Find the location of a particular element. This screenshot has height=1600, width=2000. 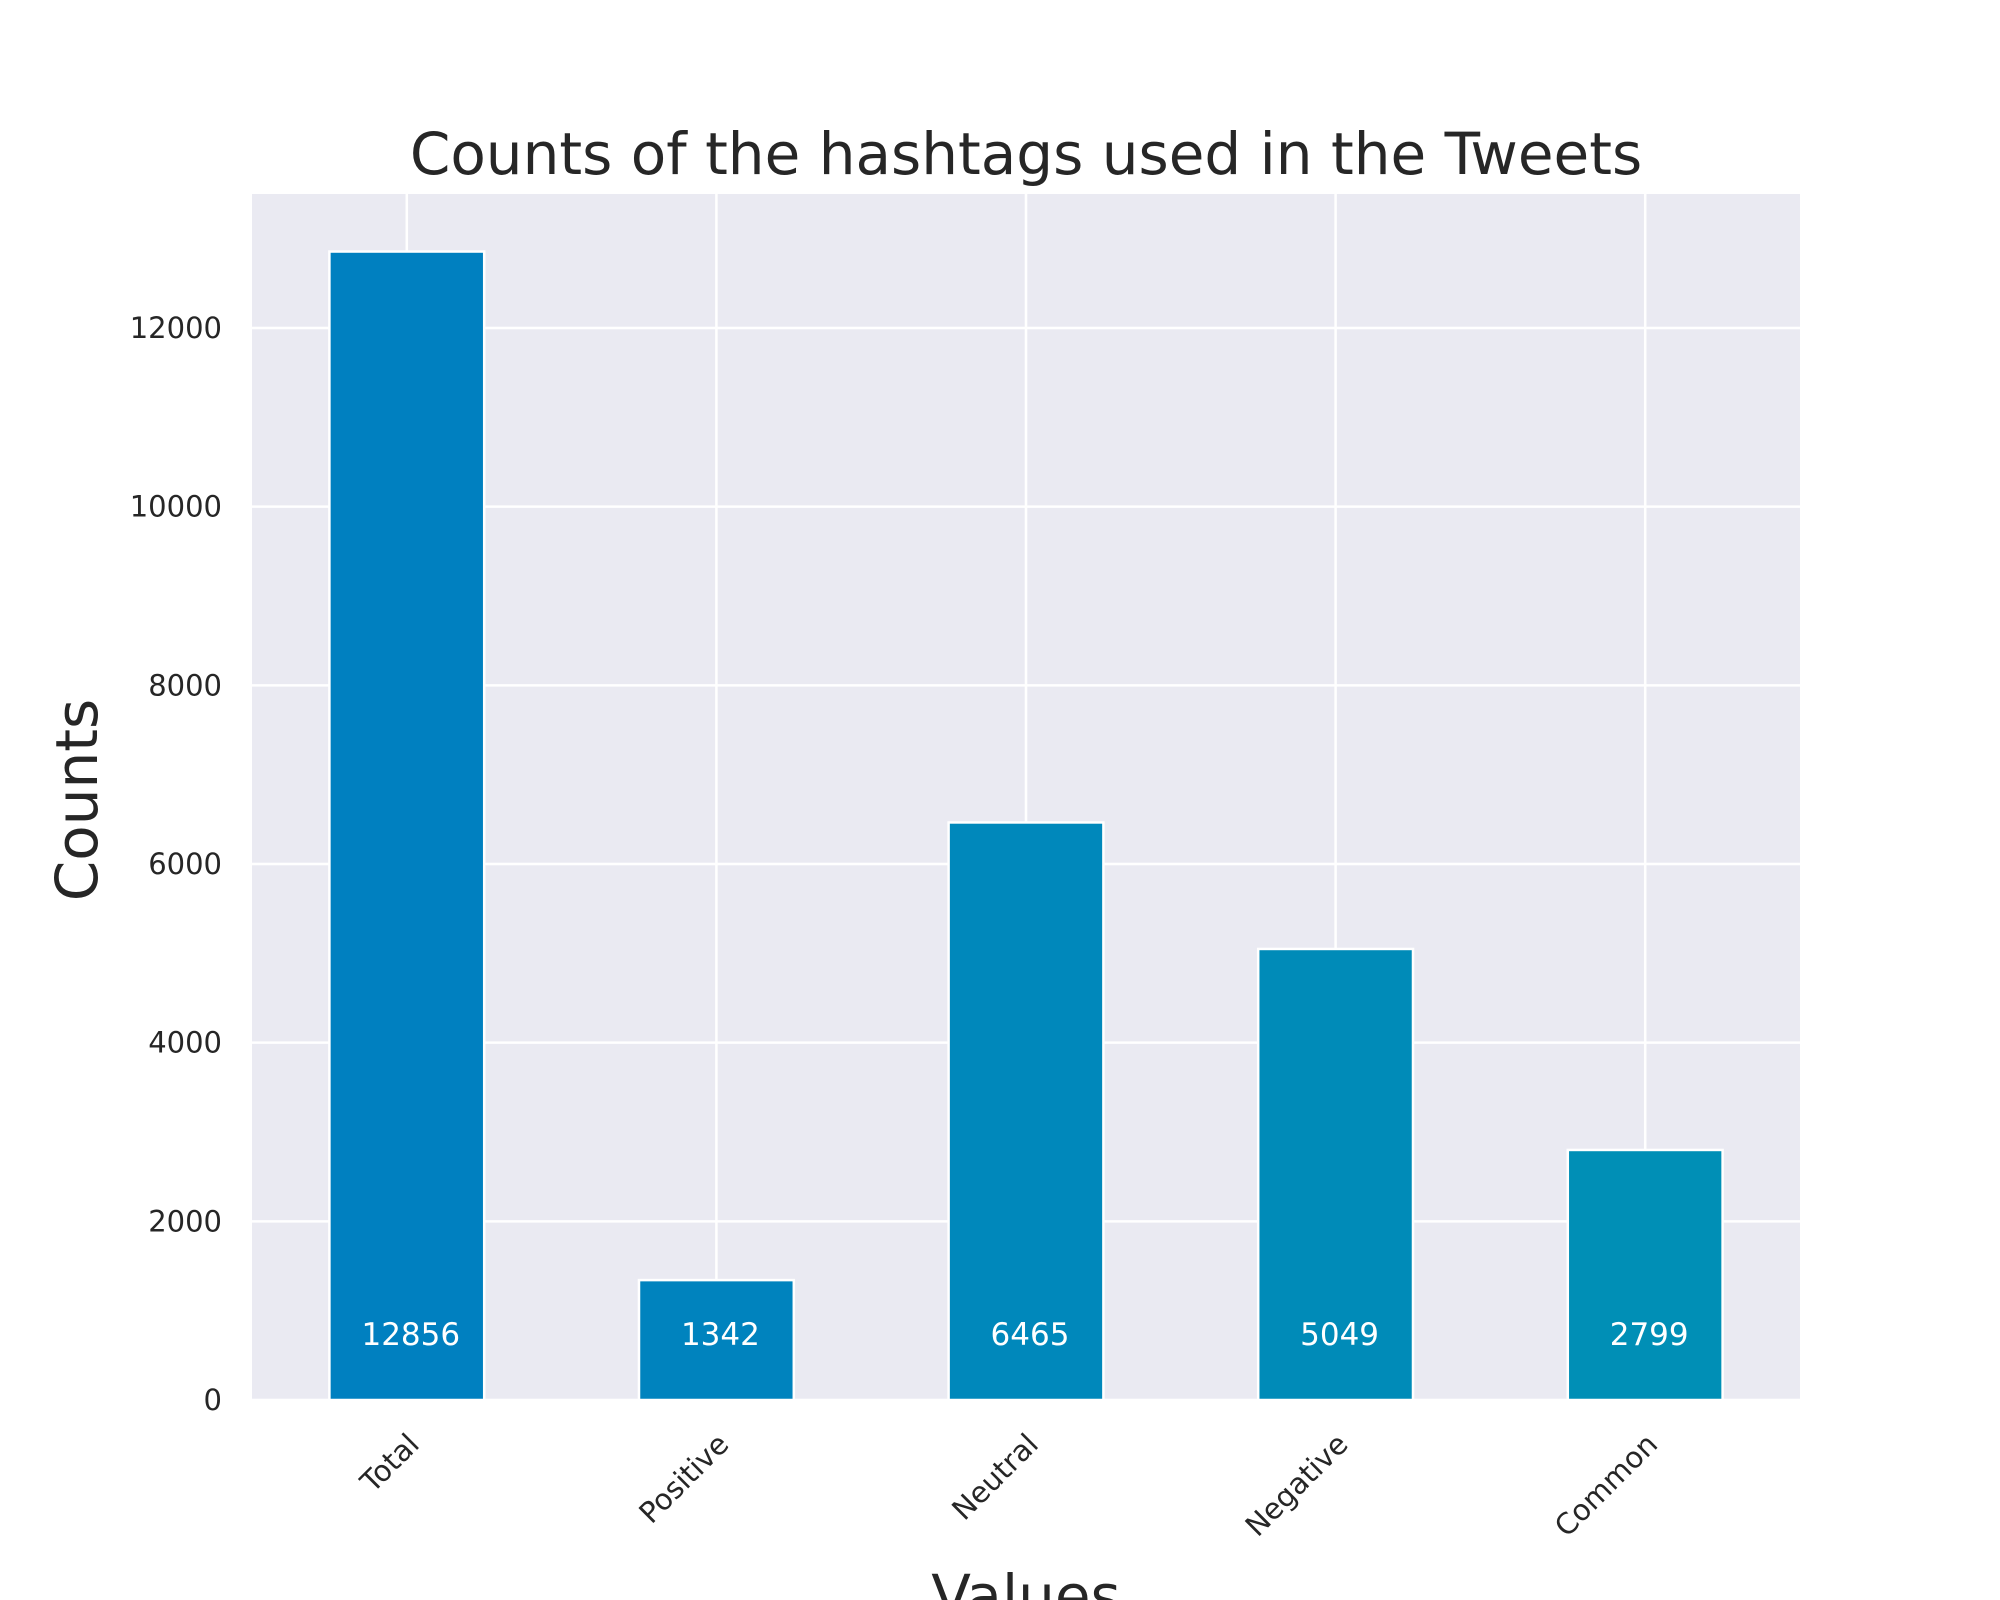

bar-positive is located at coordinates (716, 1340).